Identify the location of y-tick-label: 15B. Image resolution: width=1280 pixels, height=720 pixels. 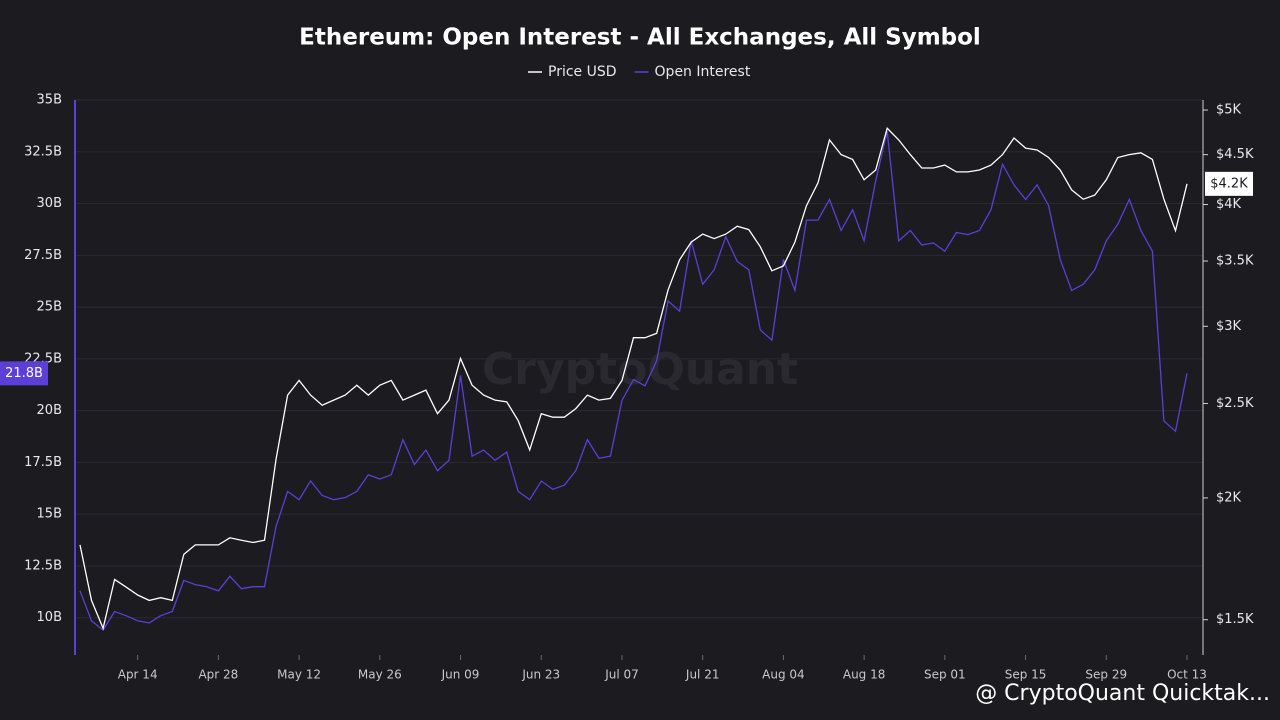
(49, 514).